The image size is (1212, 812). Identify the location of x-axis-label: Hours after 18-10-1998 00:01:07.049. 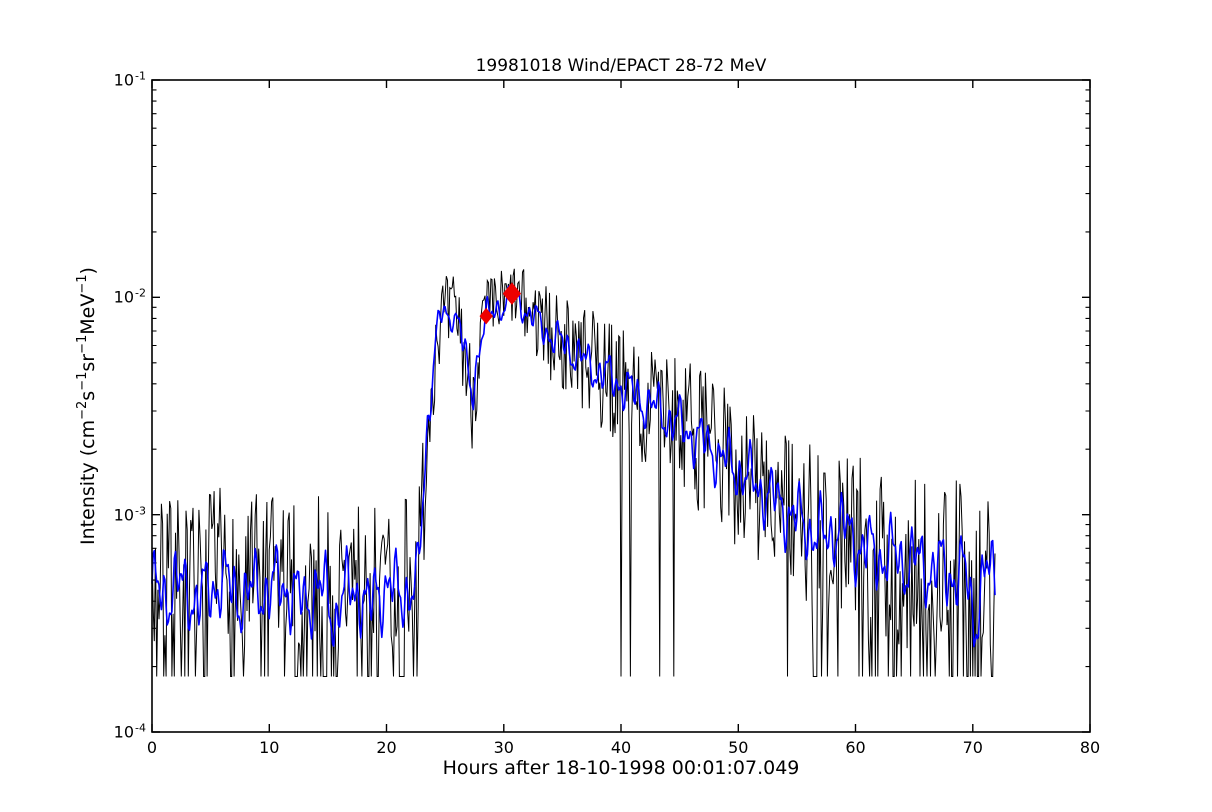
(621, 768).